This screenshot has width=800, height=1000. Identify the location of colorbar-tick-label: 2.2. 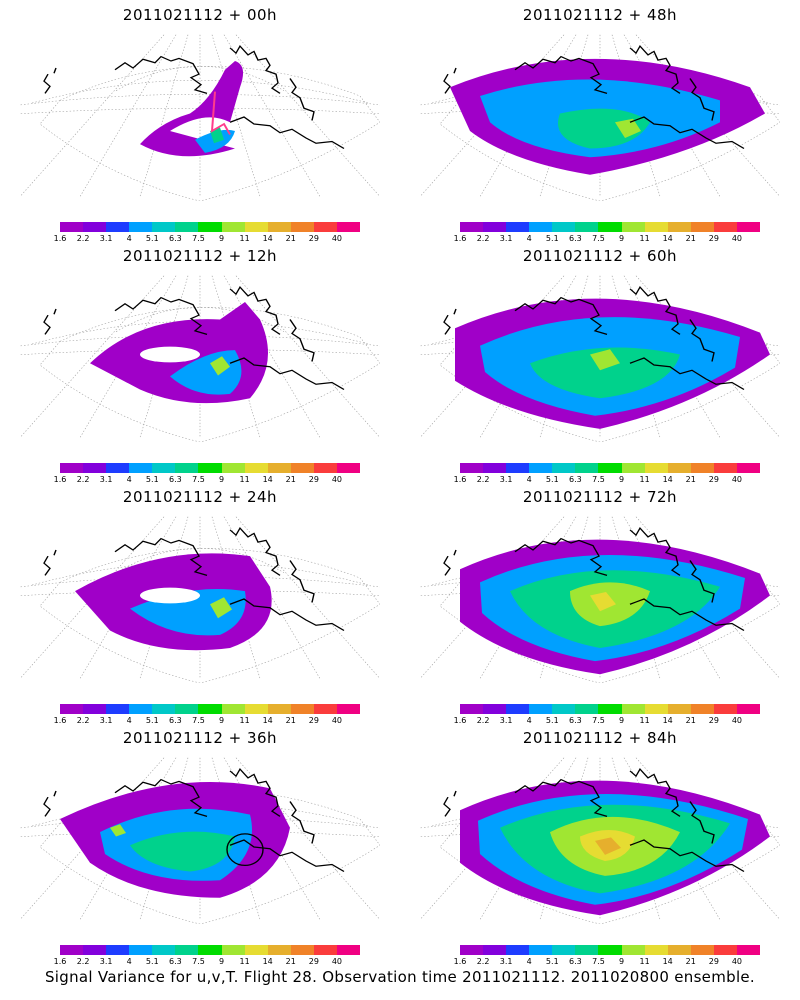
(83, 238).